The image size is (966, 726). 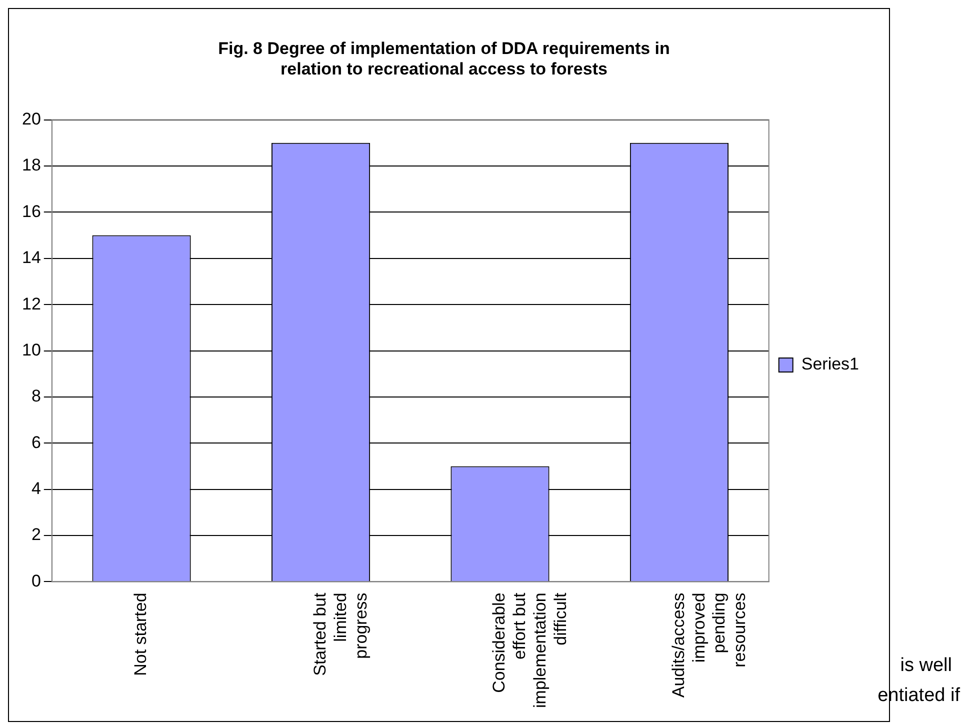 I want to click on chart-title: Fig. 8 Degree of implementation of DDA requirements in relation to recreational access to forests, so click(x=444, y=58).